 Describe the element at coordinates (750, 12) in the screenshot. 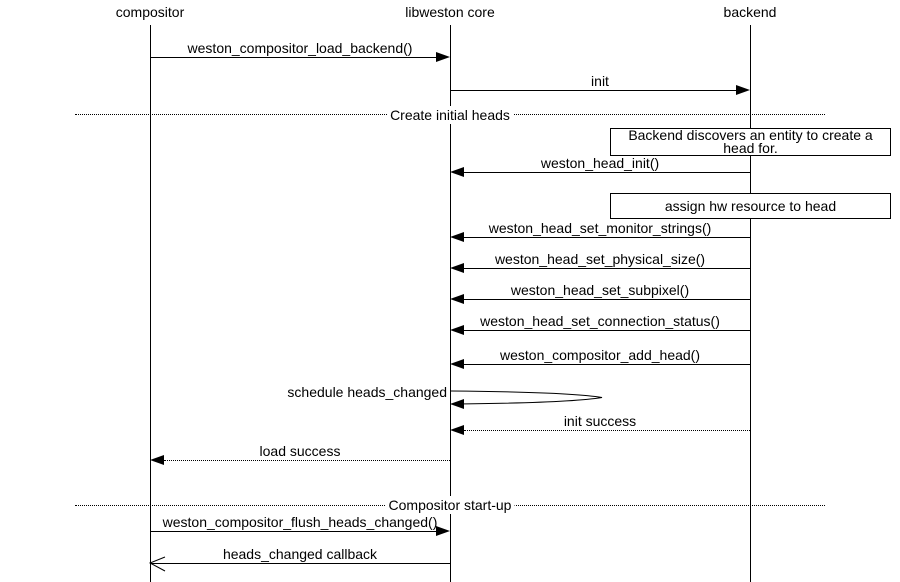

I see `participant-label-backend: backend` at that location.